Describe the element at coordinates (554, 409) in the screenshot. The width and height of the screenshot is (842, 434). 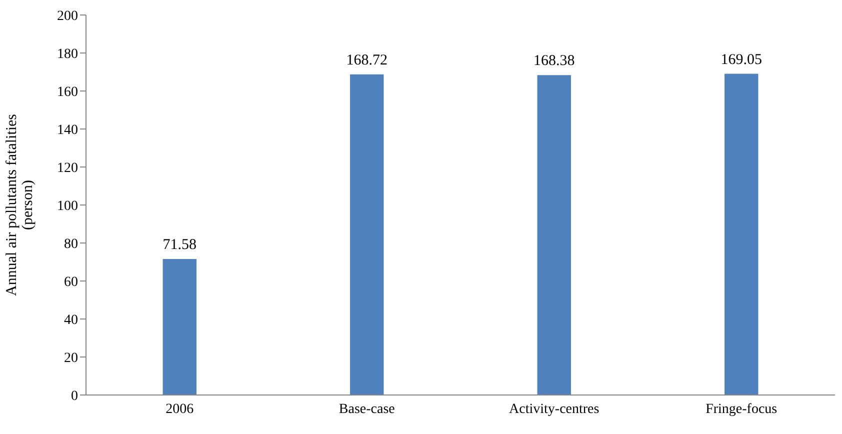
I see `x-tick-label: Activity-centres` at that location.